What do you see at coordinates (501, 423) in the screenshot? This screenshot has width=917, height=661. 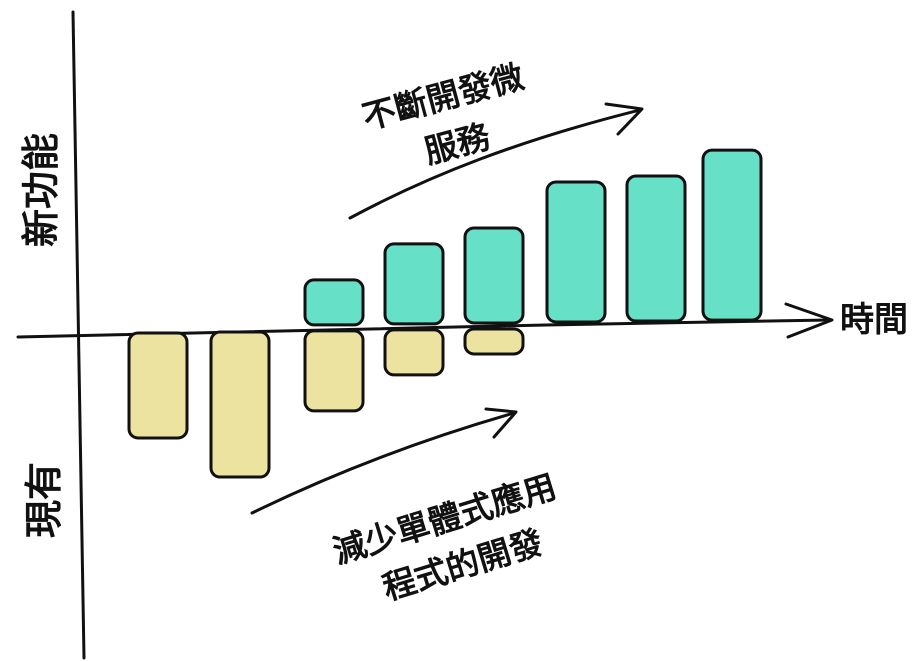 I see `lower-trend-arrowhead` at bounding box center [501, 423].